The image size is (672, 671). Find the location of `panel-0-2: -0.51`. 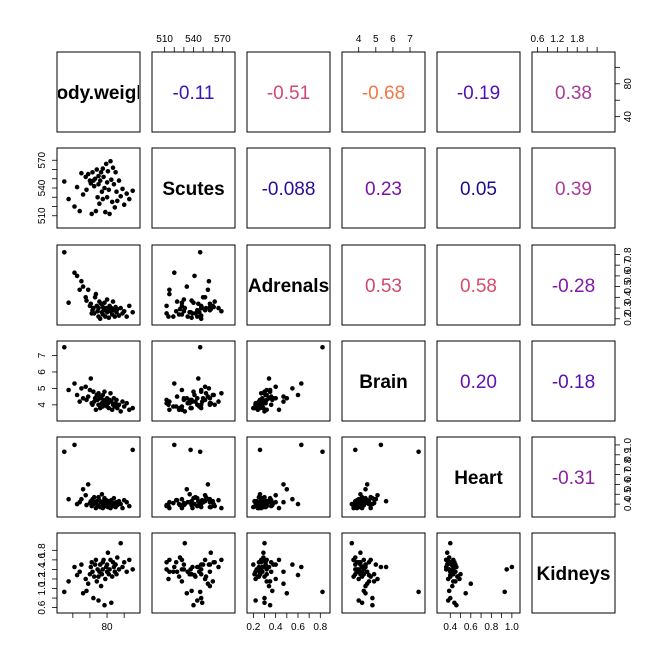

panel-0-2: -0.51 is located at coordinates (288, 92).